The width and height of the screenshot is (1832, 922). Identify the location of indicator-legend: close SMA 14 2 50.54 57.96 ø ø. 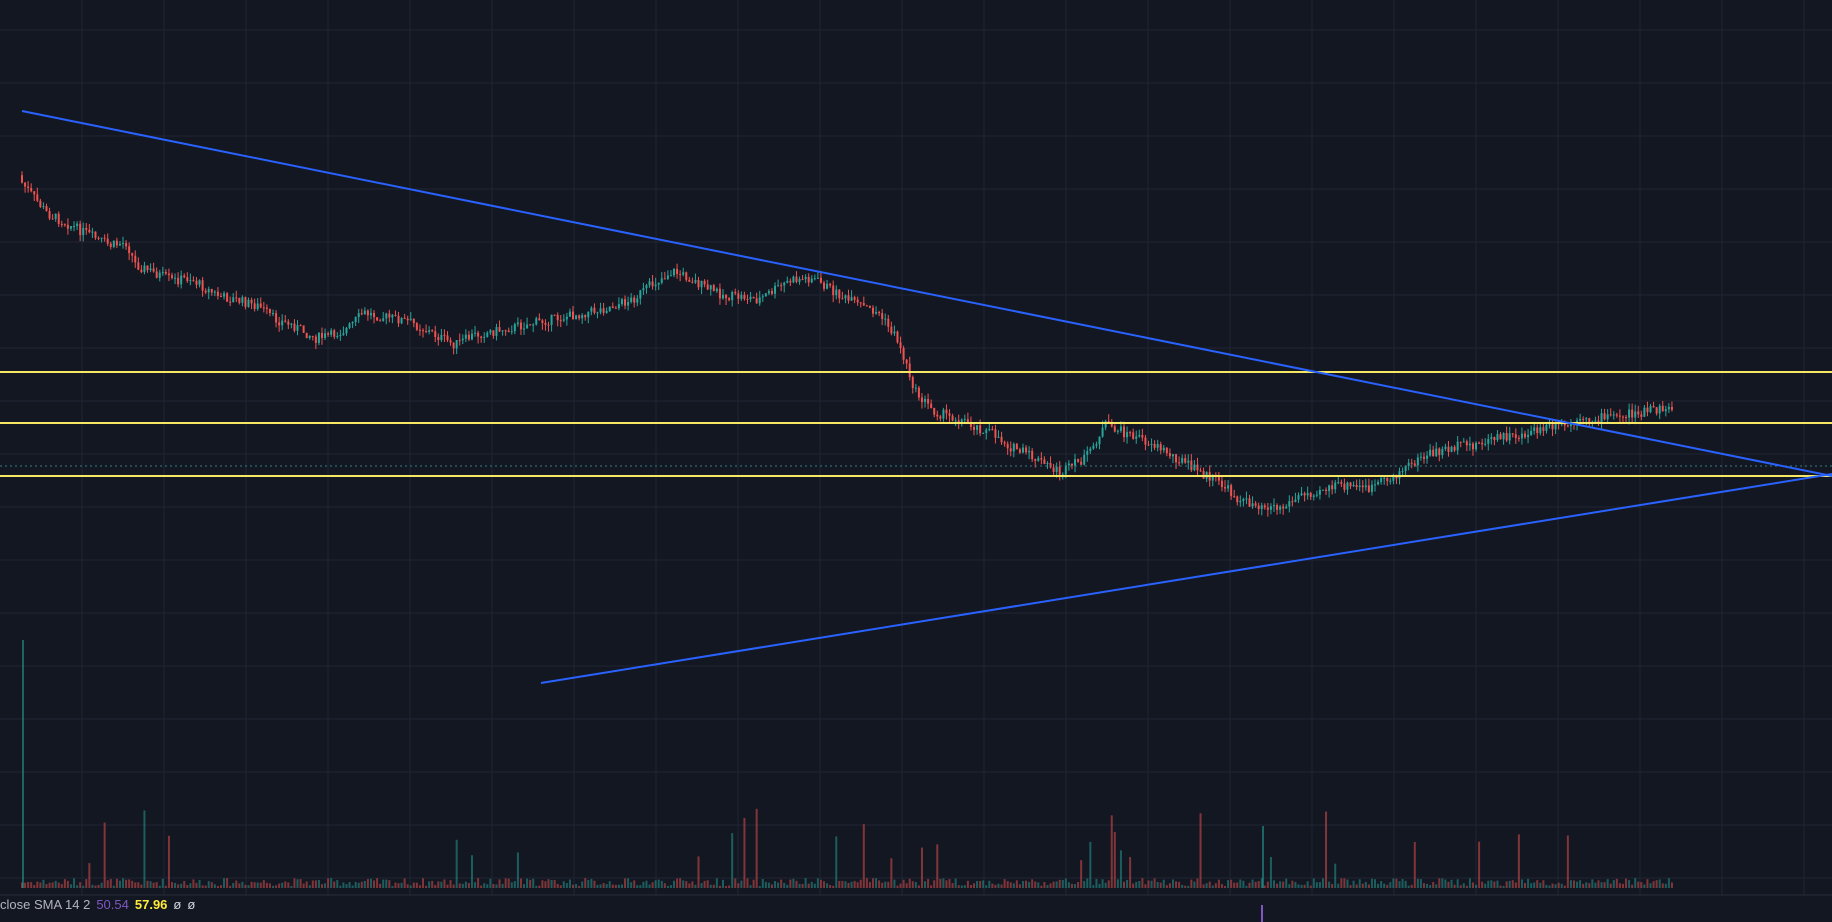
(100, 904).